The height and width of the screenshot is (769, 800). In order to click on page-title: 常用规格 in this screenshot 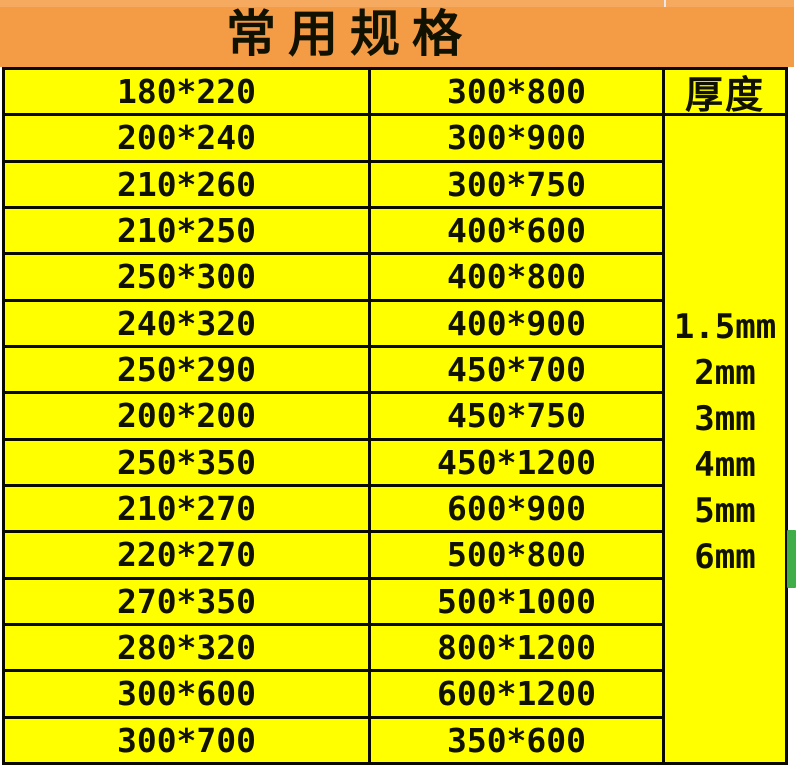, I will do `click(350, 34)`.